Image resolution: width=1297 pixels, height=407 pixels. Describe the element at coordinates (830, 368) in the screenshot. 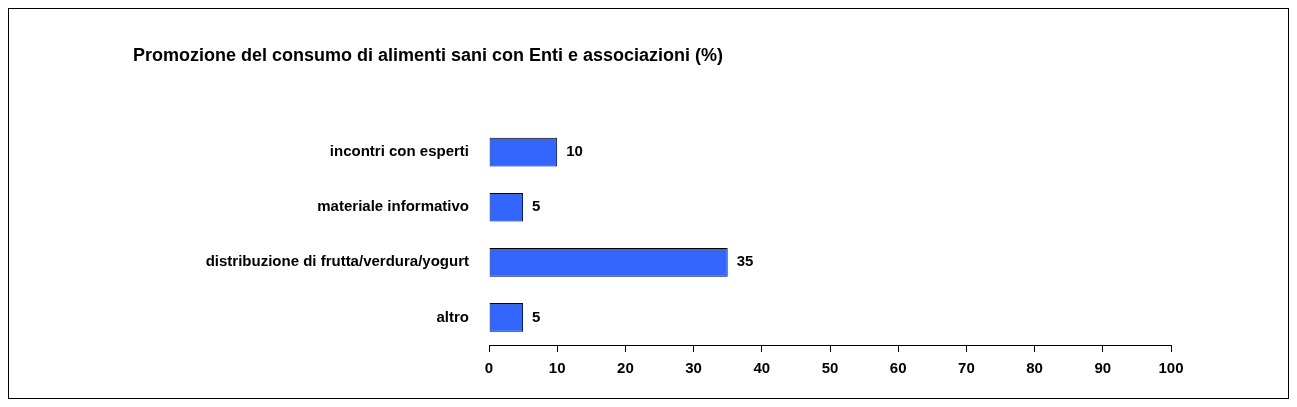

I see `x-tick-label: 50` at that location.